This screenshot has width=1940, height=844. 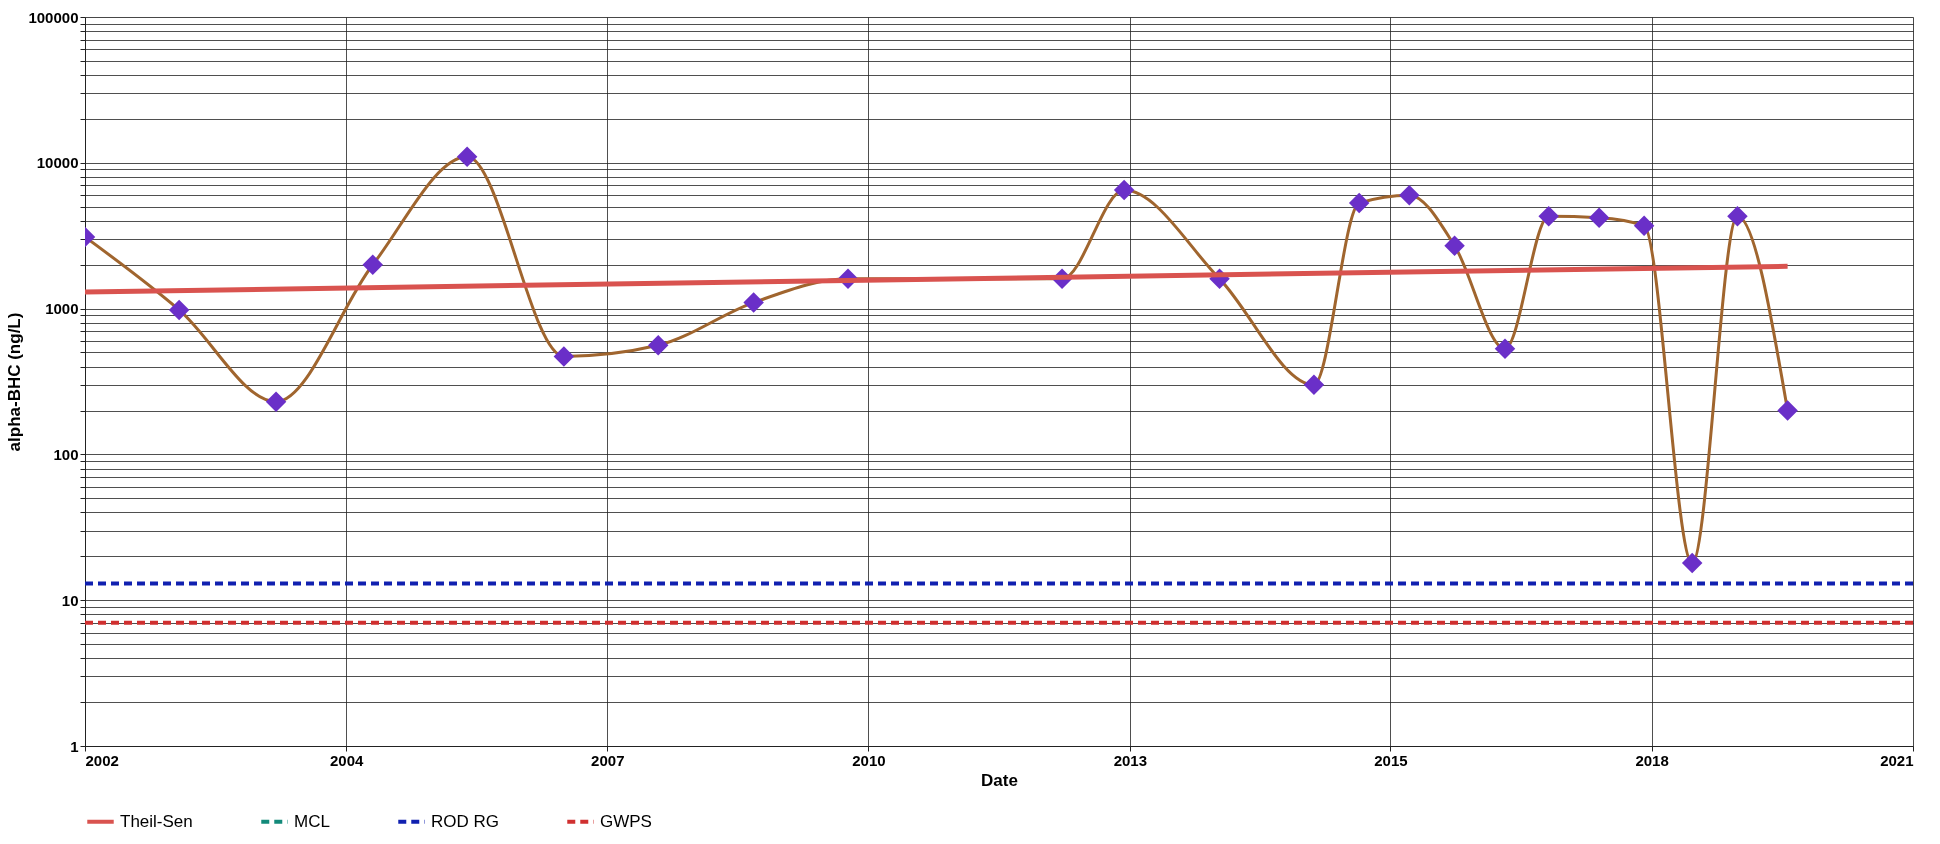 What do you see at coordinates (999, 780) in the screenshot?
I see `x-axis-title: Date` at bounding box center [999, 780].